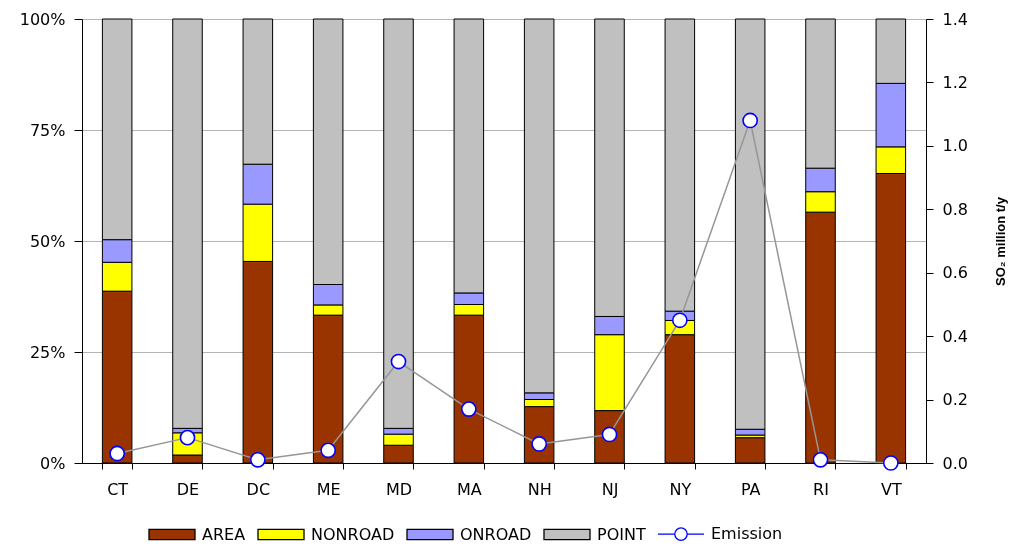 The width and height of the screenshot is (1013, 546). I want to click on x-tick-label: PA, so click(750, 489).